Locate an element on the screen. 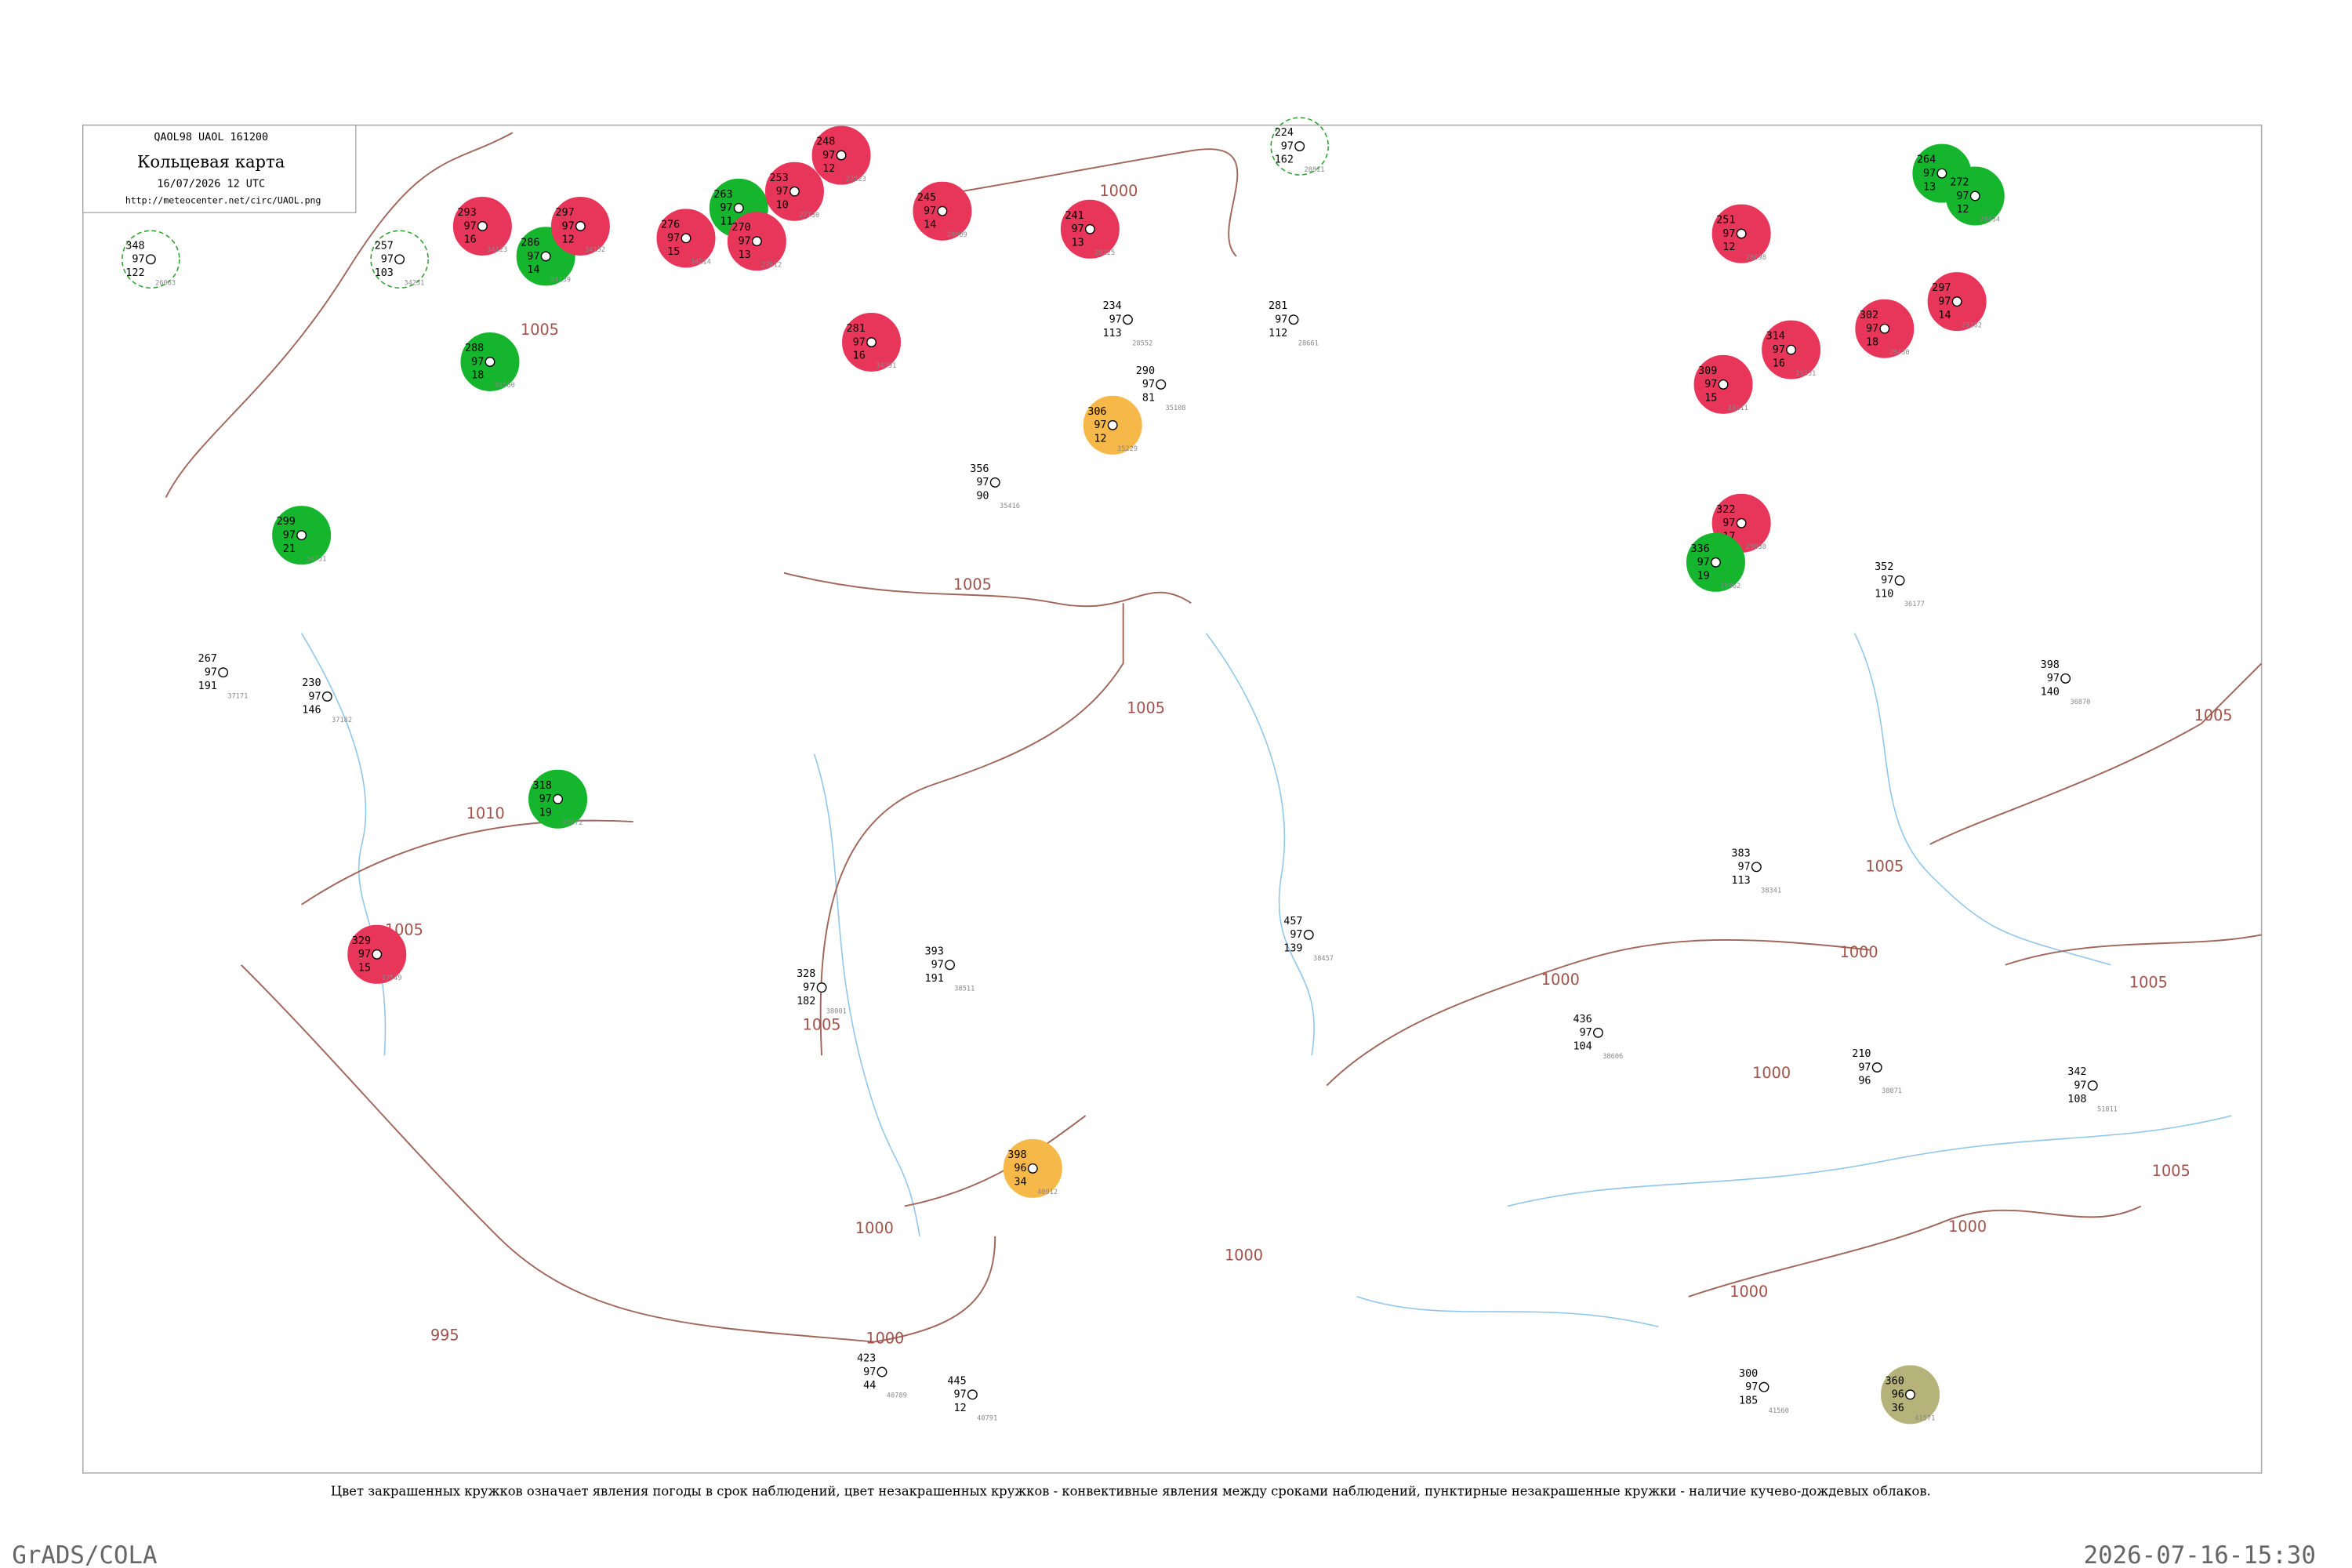 Image resolution: width=2352 pixels, height=1568 pixels. station: 360 96 36 41571 is located at coordinates (1910, 1395).